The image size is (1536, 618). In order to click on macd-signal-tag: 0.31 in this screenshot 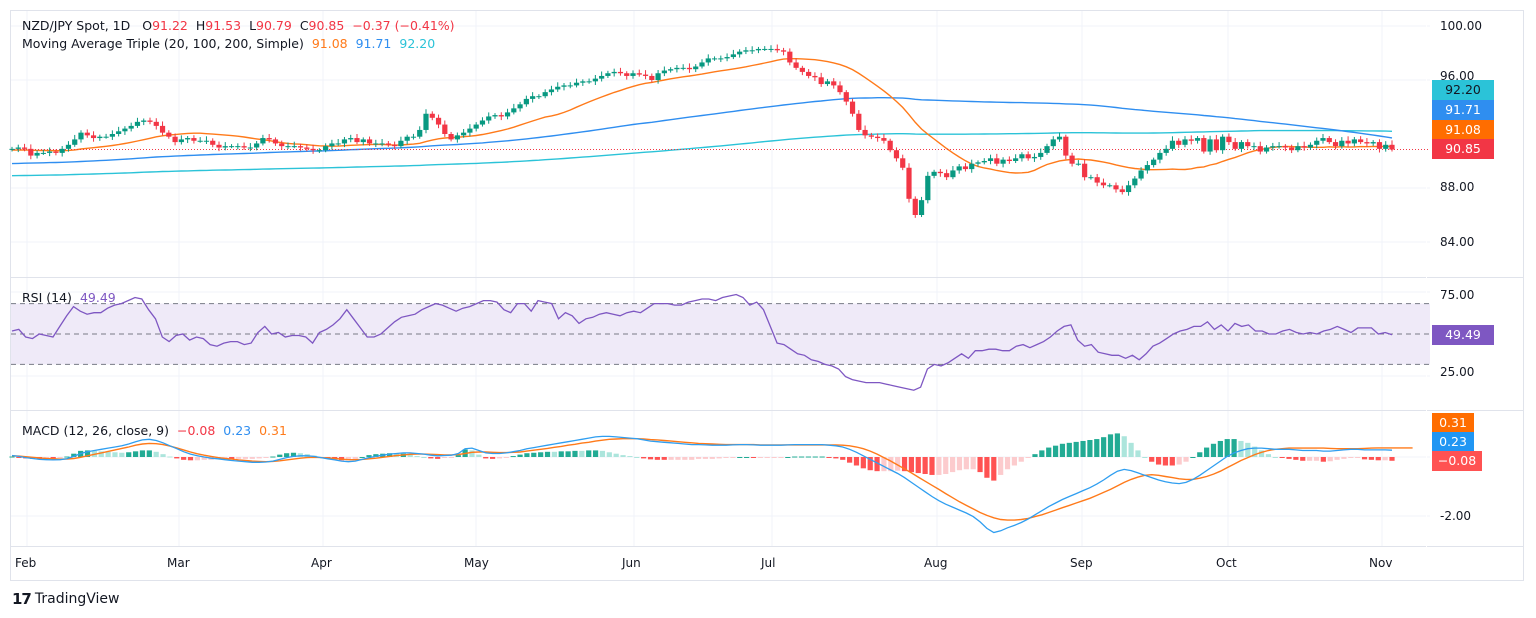, I will do `click(1453, 423)`.